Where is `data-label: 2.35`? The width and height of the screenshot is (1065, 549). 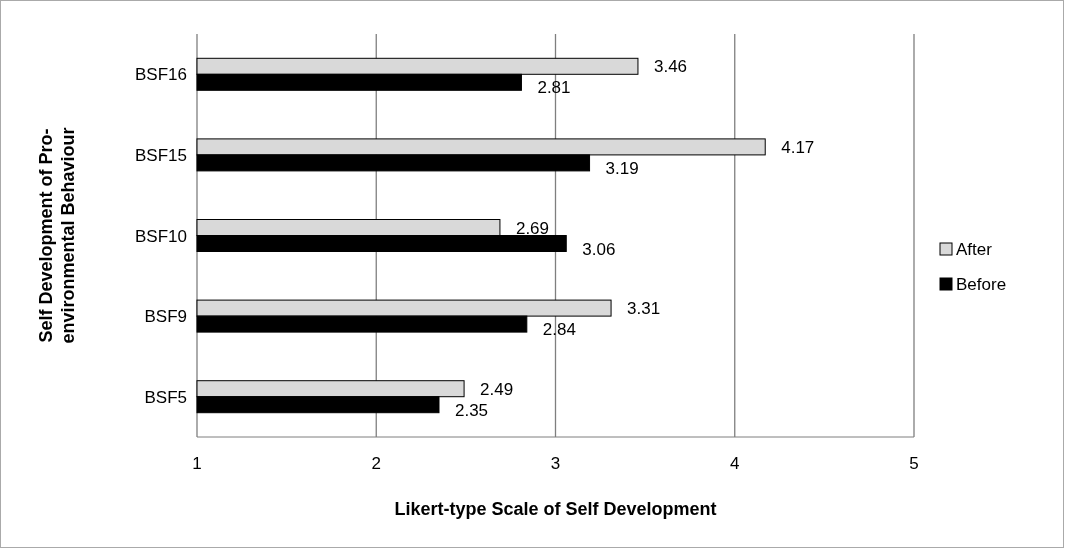
data-label: 2.35 is located at coordinates (471, 410).